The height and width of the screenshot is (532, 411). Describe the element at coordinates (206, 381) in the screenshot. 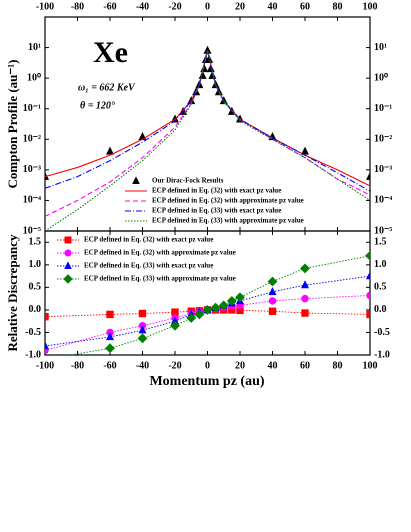

I see `x-axis-label: Momentum pz (au)` at that location.